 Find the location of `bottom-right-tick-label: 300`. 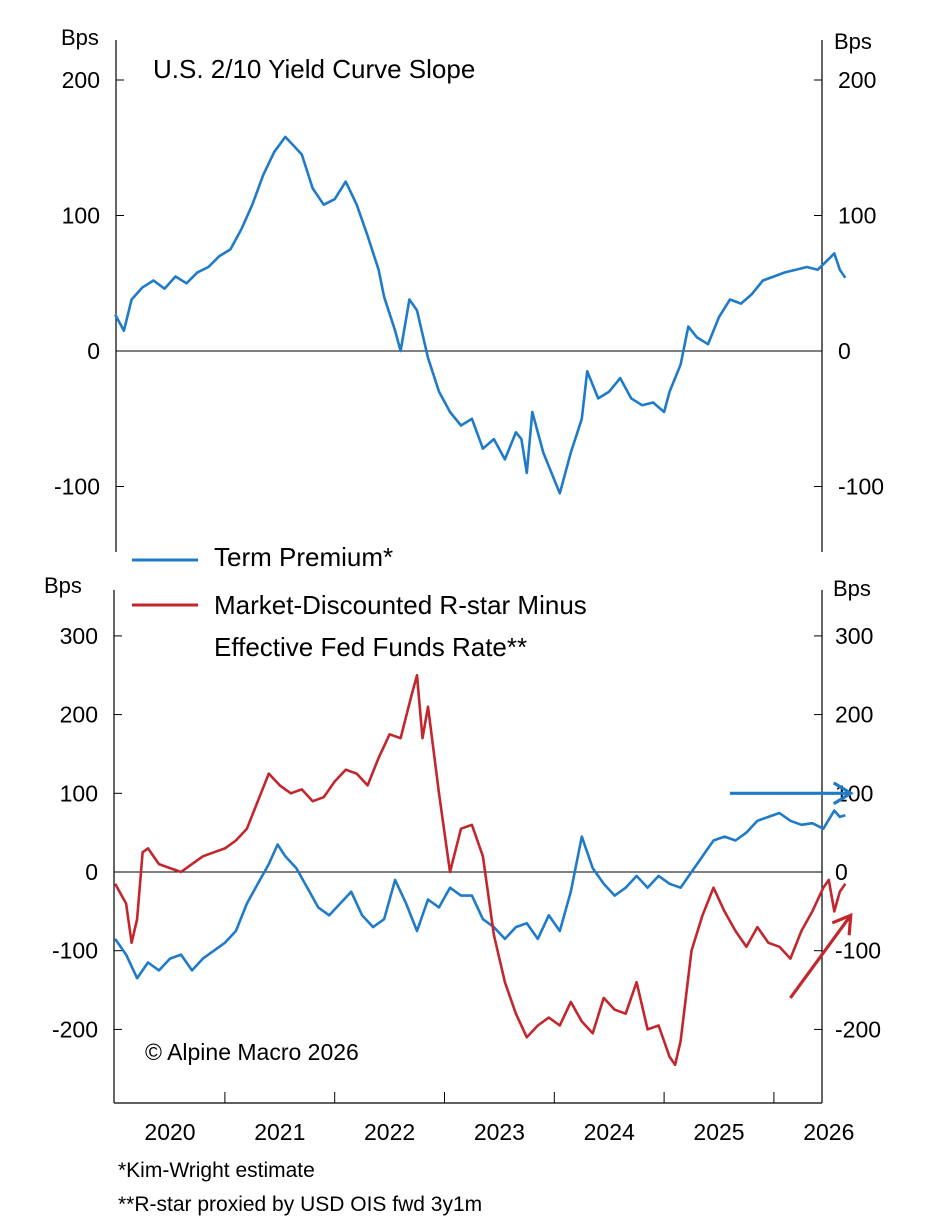

bottom-right-tick-label: 300 is located at coordinates (854, 636).